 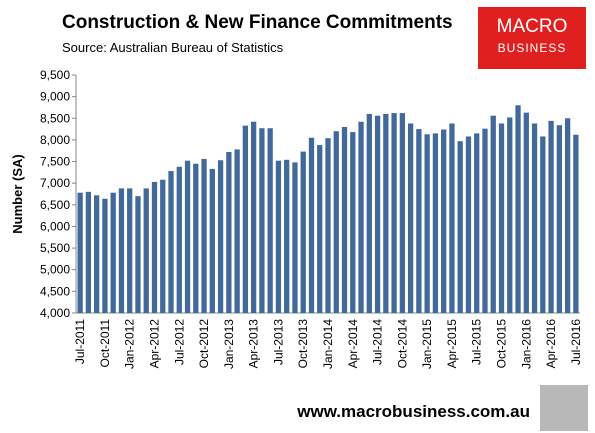 What do you see at coordinates (532, 26) in the screenshot?
I see `logo-line1: MACRO` at bounding box center [532, 26].